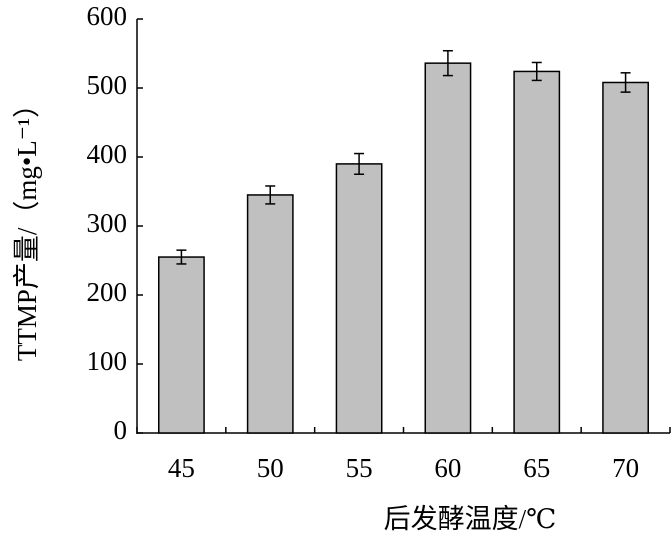 This screenshot has height=544, width=672. I want to click on x-tick-label: 70, so click(625, 468).